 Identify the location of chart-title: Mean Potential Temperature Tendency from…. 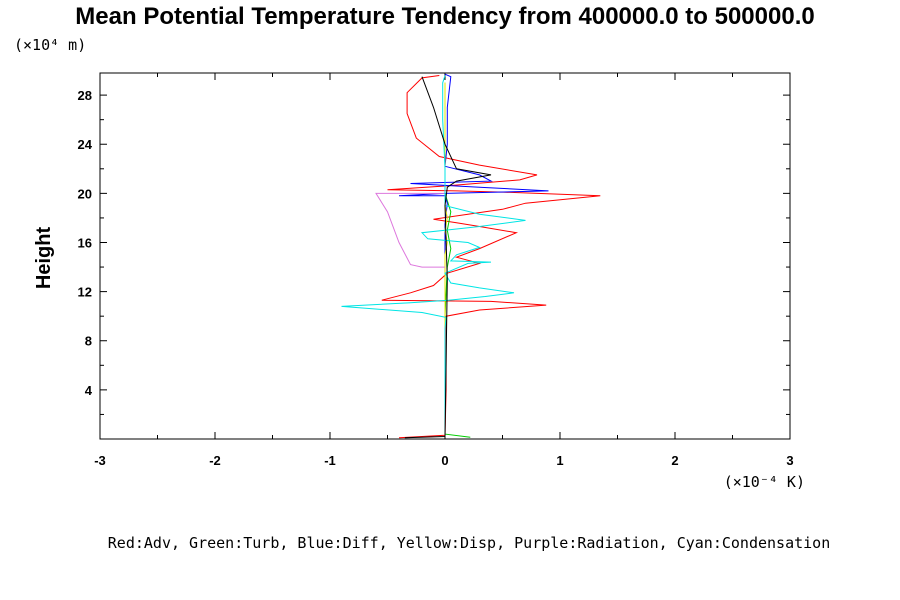
(444, 16).